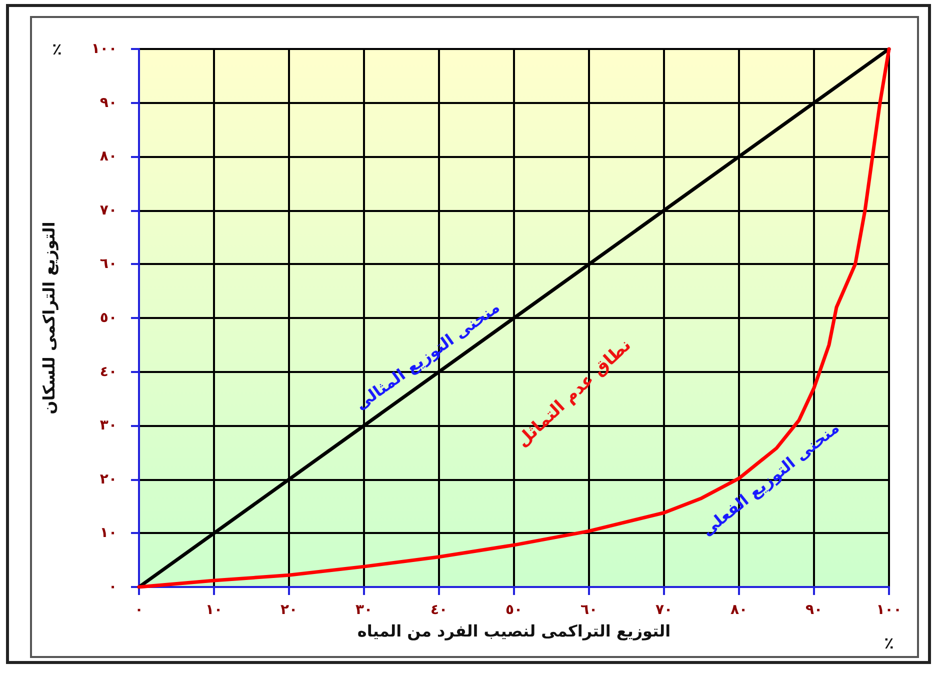  Describe the element at coordinates (770, 479) in the screenshot. I see `text: منحنى التوزيع الفعلى` at that location.